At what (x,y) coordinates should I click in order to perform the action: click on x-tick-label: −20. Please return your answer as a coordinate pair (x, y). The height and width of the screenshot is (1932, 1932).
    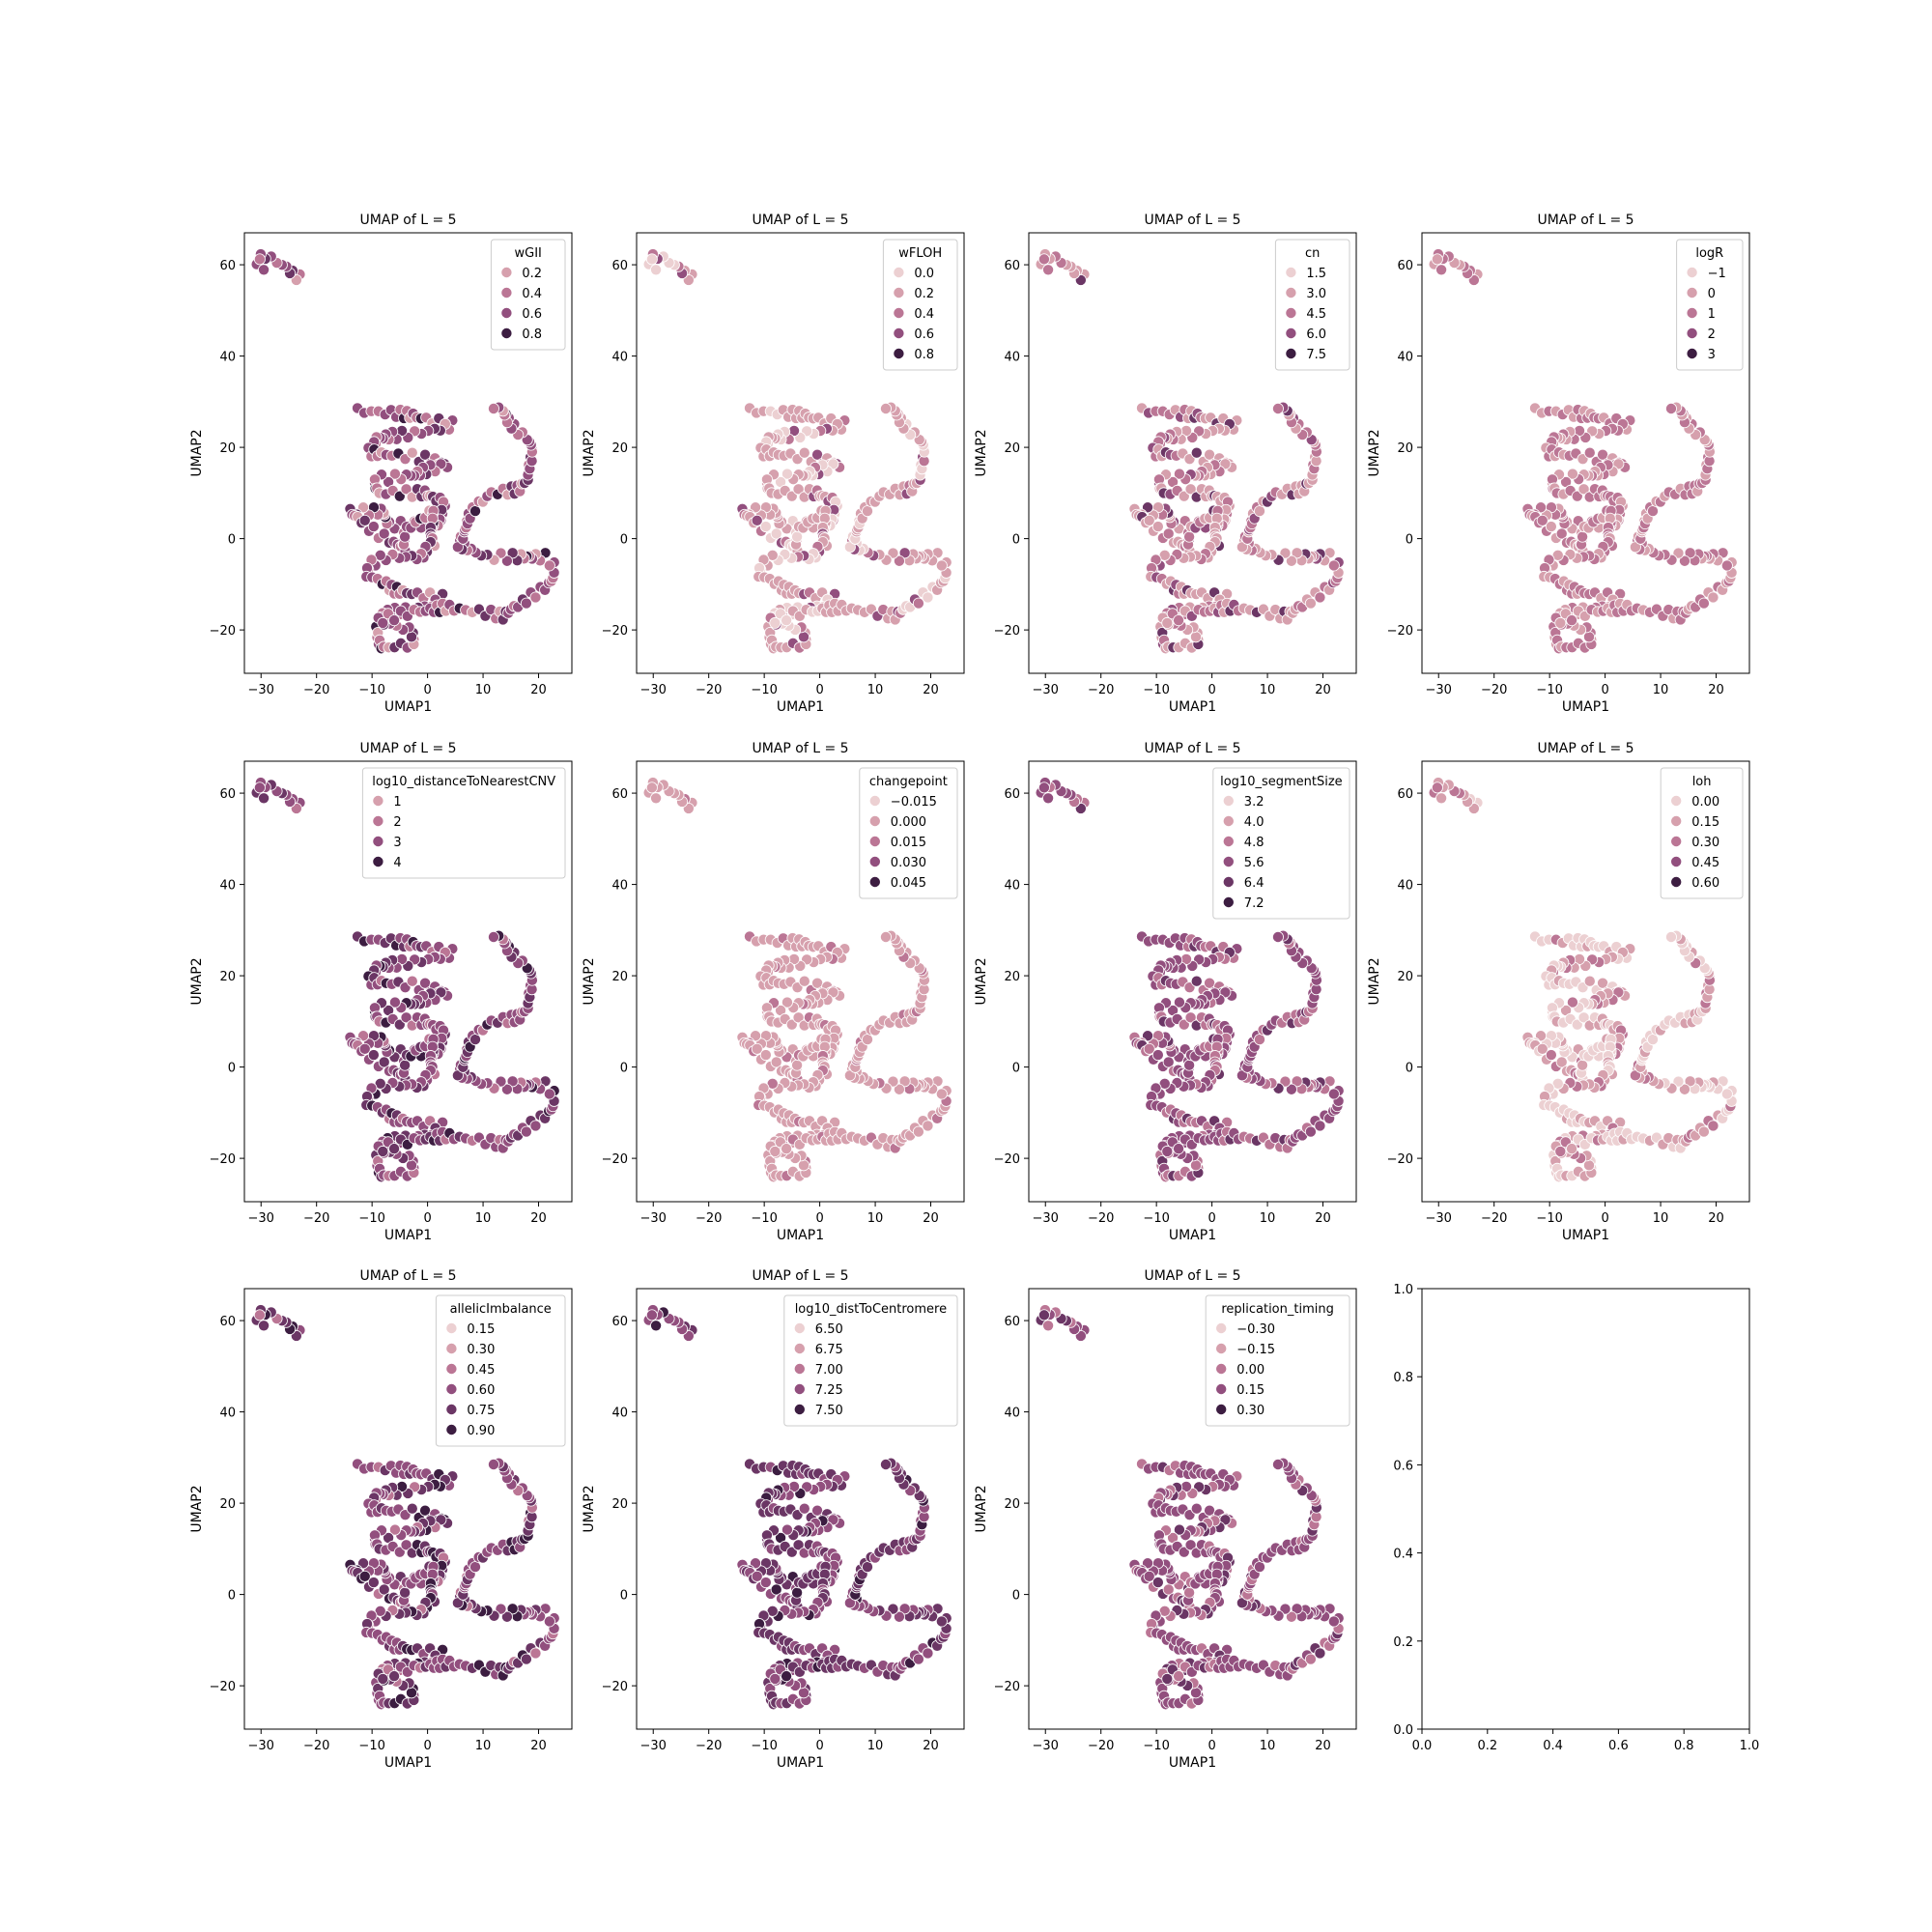
    Looking at the image, I should click on (1101, 690).